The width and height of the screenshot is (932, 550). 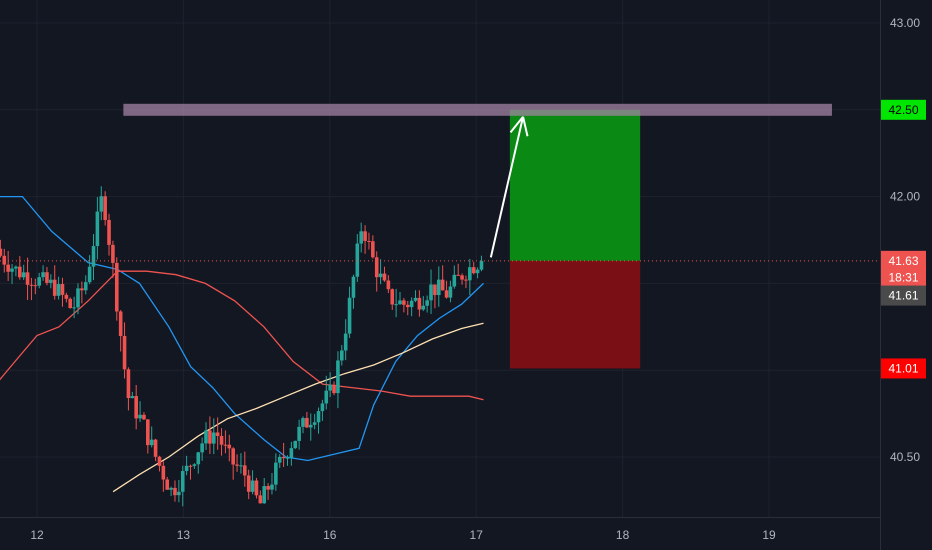 I want to click on price-badge-label-2: 18:31, so click(x=903, y=277).